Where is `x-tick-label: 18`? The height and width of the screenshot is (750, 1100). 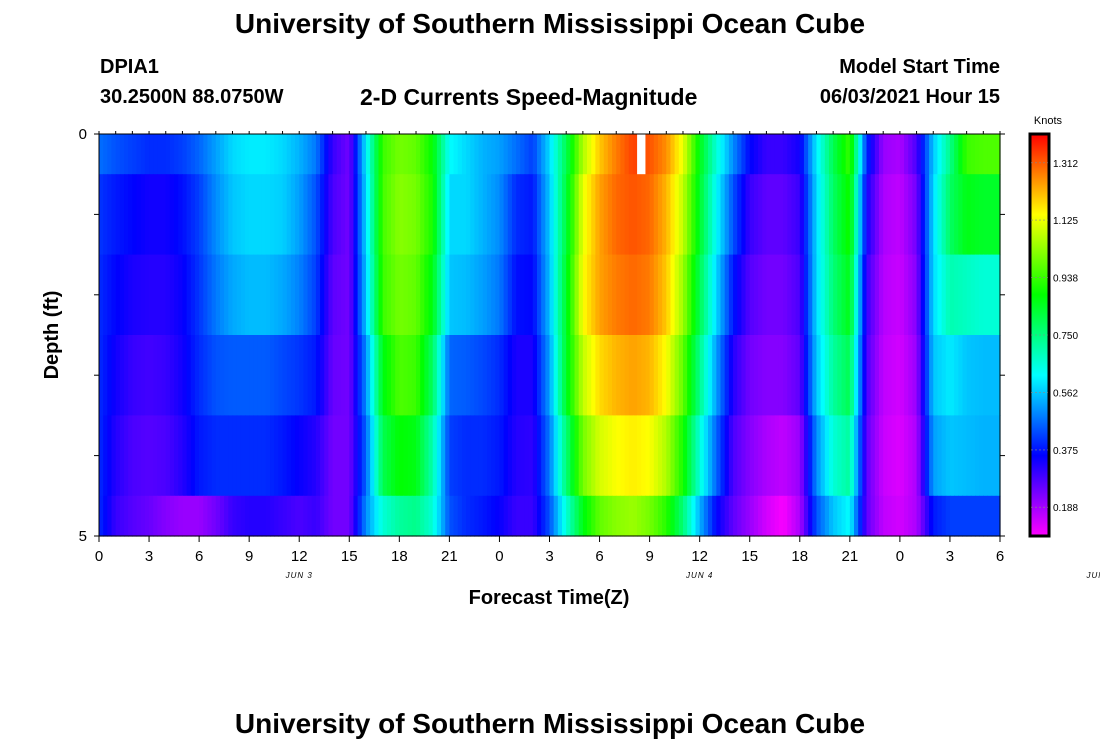 x-tick-label: 18 is located at coordinates (799, 556).